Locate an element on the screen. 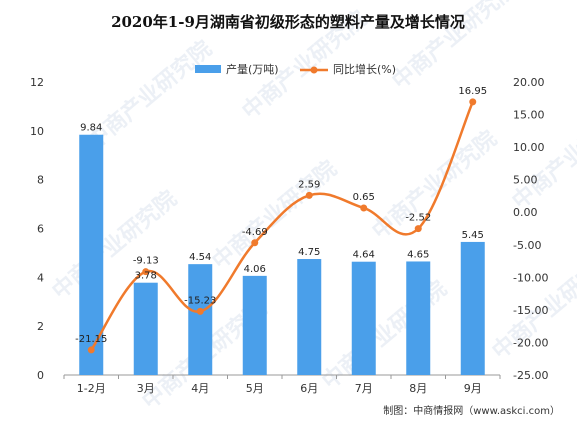 The height and width of the screenshot is (427, 577). legend: 产量(万吨) 同比增长(%) is located at coordinates (295, 69).